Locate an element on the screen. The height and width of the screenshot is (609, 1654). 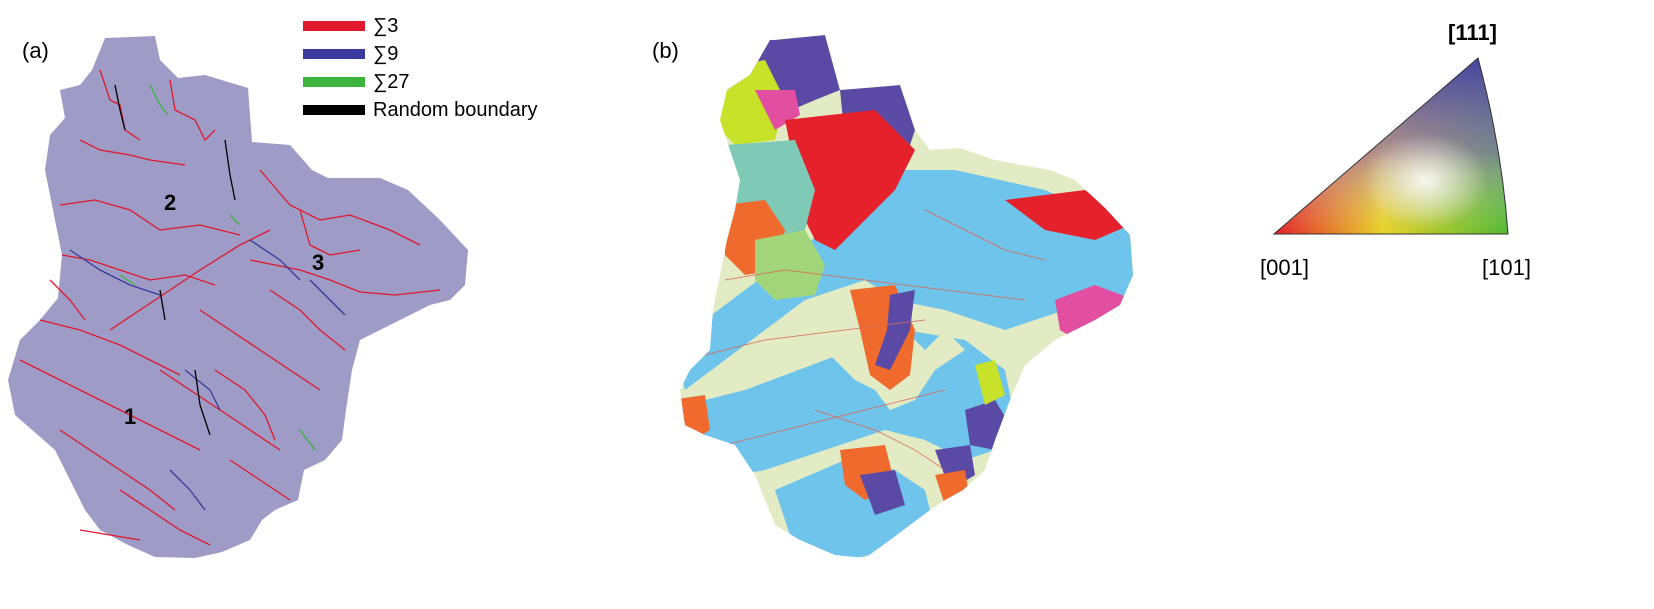
panel-b-label: (b) is located at coordinates (665, 50).